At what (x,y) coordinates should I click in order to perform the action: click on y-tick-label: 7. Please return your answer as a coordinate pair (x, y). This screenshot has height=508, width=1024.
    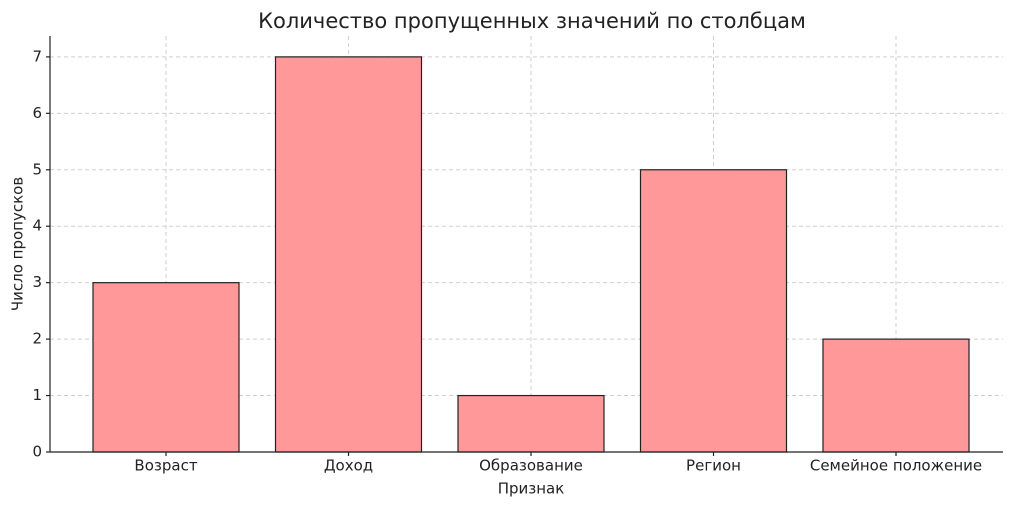
    Looking at the image, I should click on (37, 56).